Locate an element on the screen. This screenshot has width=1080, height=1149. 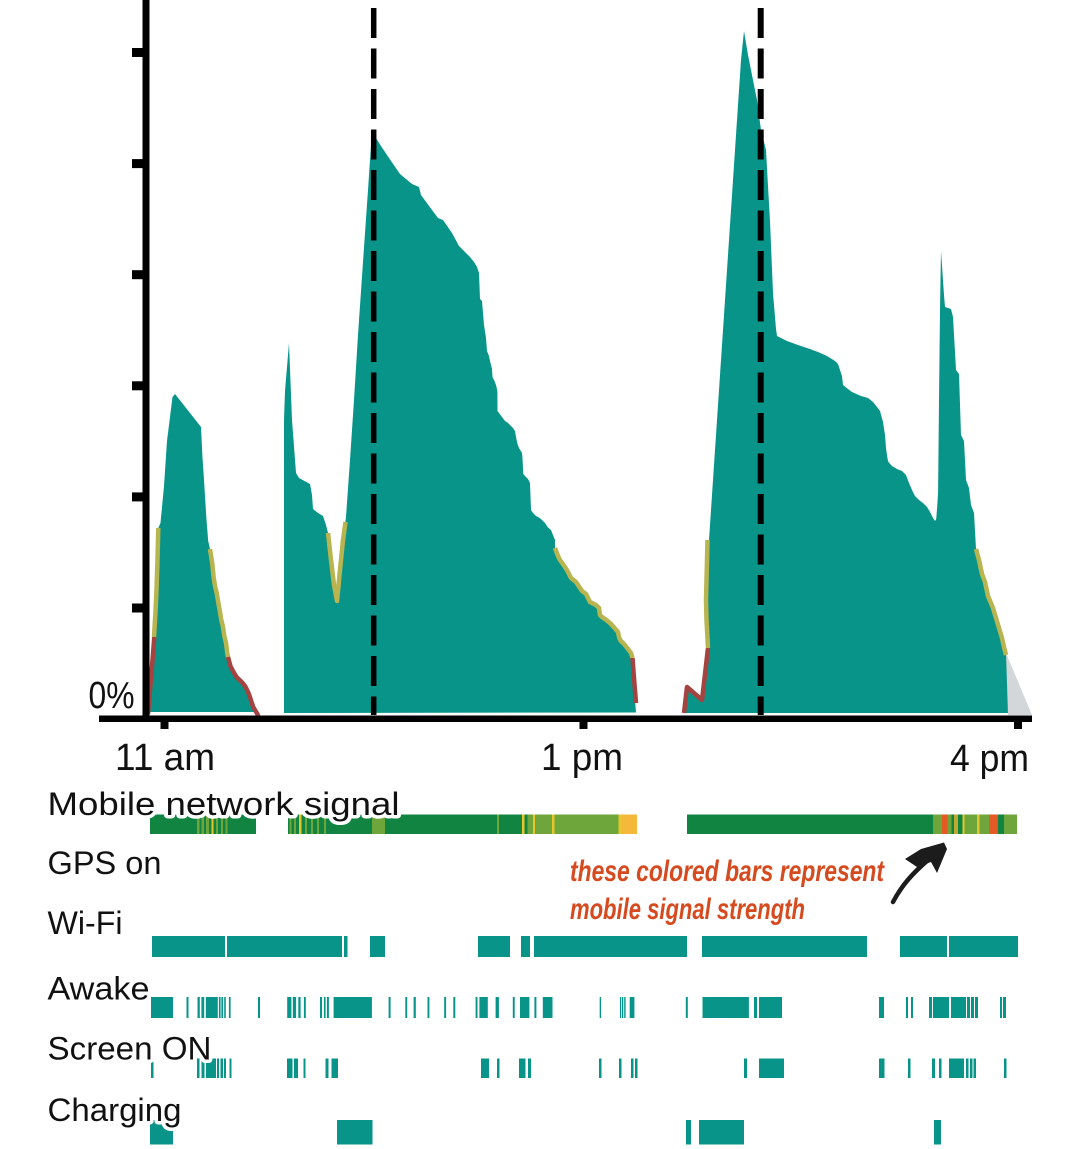
svg-text: Screen ON is located at coordinates (130, 1049).